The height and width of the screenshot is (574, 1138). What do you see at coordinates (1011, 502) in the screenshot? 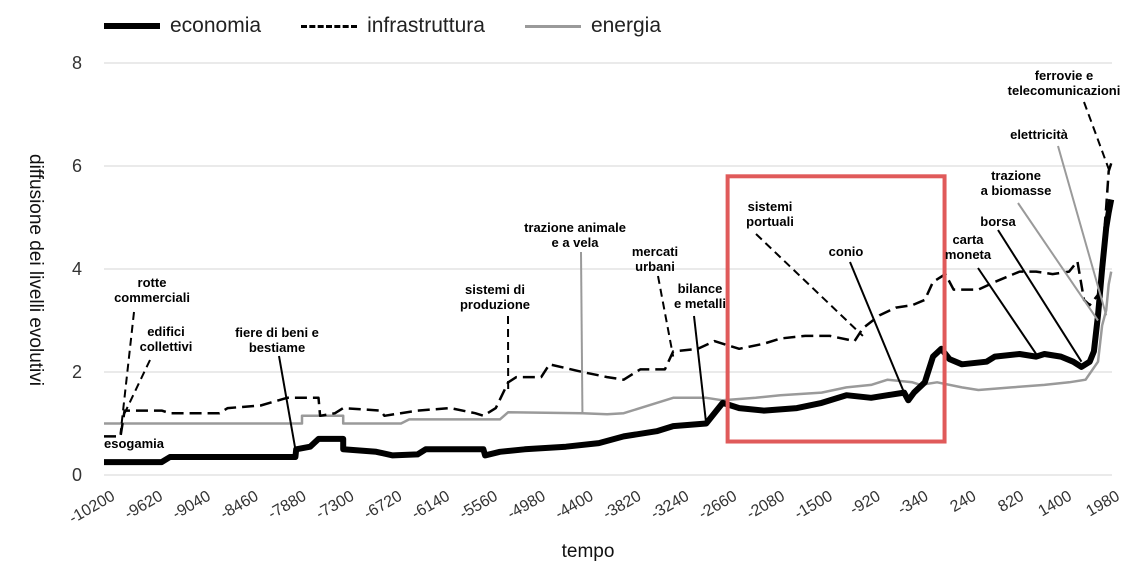
I see `x-tick-label: 820` at bounding box center [1011, 502].